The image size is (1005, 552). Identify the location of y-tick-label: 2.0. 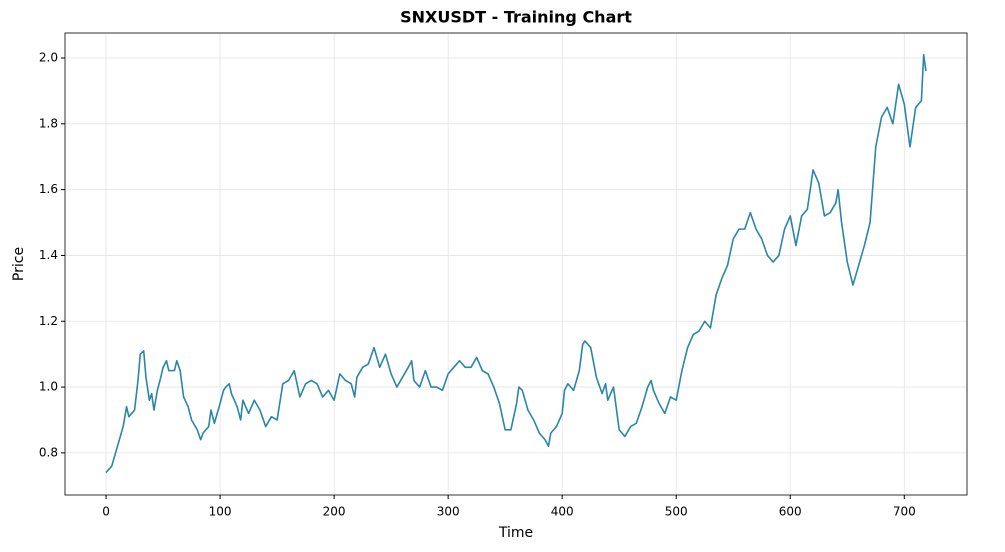
(48, 58).